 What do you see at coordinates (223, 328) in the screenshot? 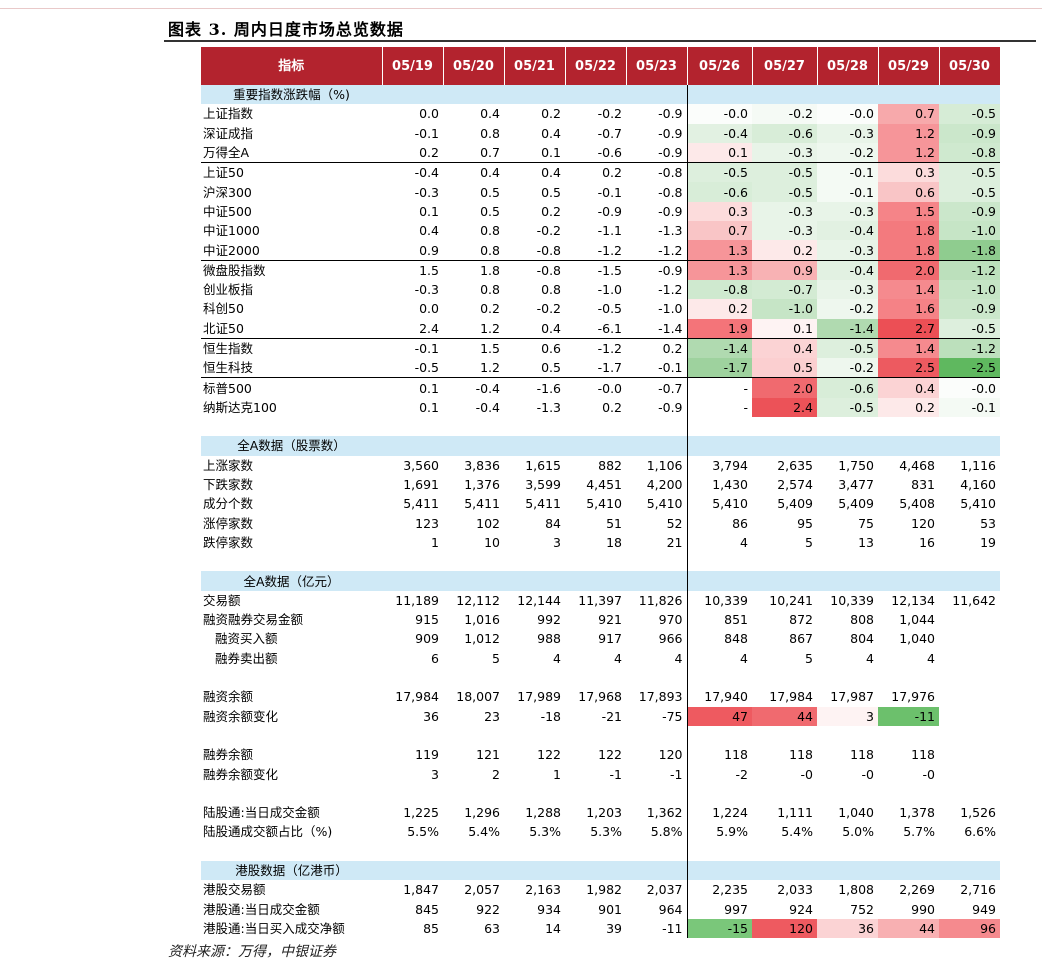
I see `row-label: 北证50` at bounding box center [223, 328].